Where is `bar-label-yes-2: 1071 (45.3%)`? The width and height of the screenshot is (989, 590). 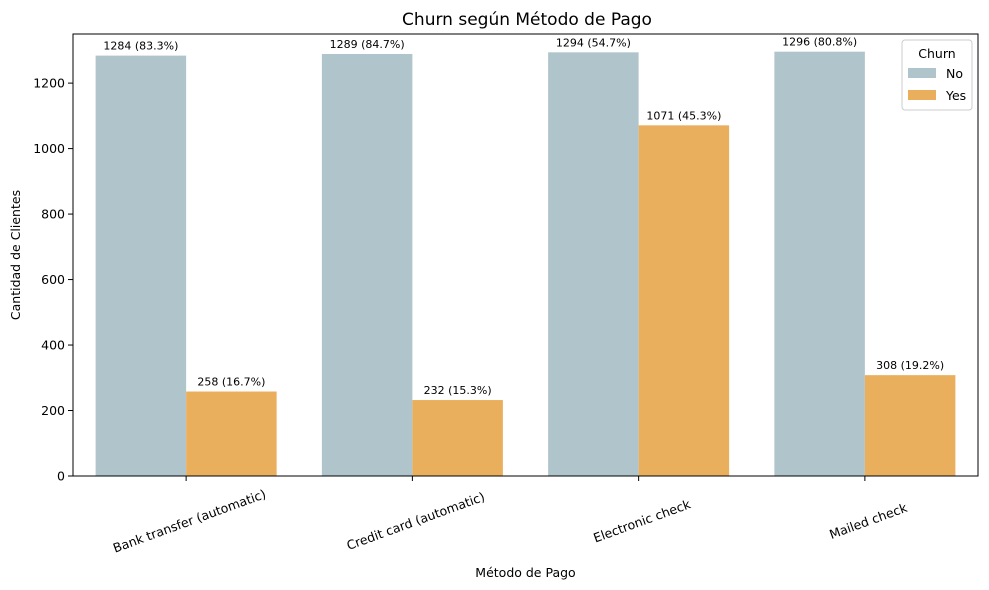
bar-label-yes-2: 1071 (45.3%) is located at coordinates (683, 115).